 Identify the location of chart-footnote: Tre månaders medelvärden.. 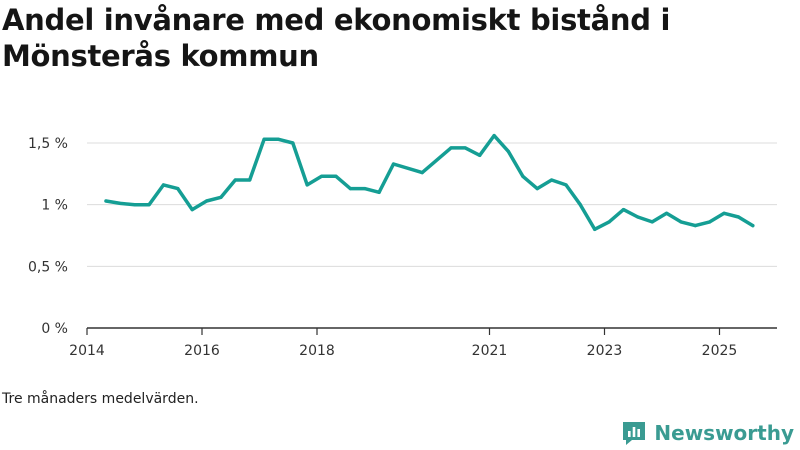
(100, 399).